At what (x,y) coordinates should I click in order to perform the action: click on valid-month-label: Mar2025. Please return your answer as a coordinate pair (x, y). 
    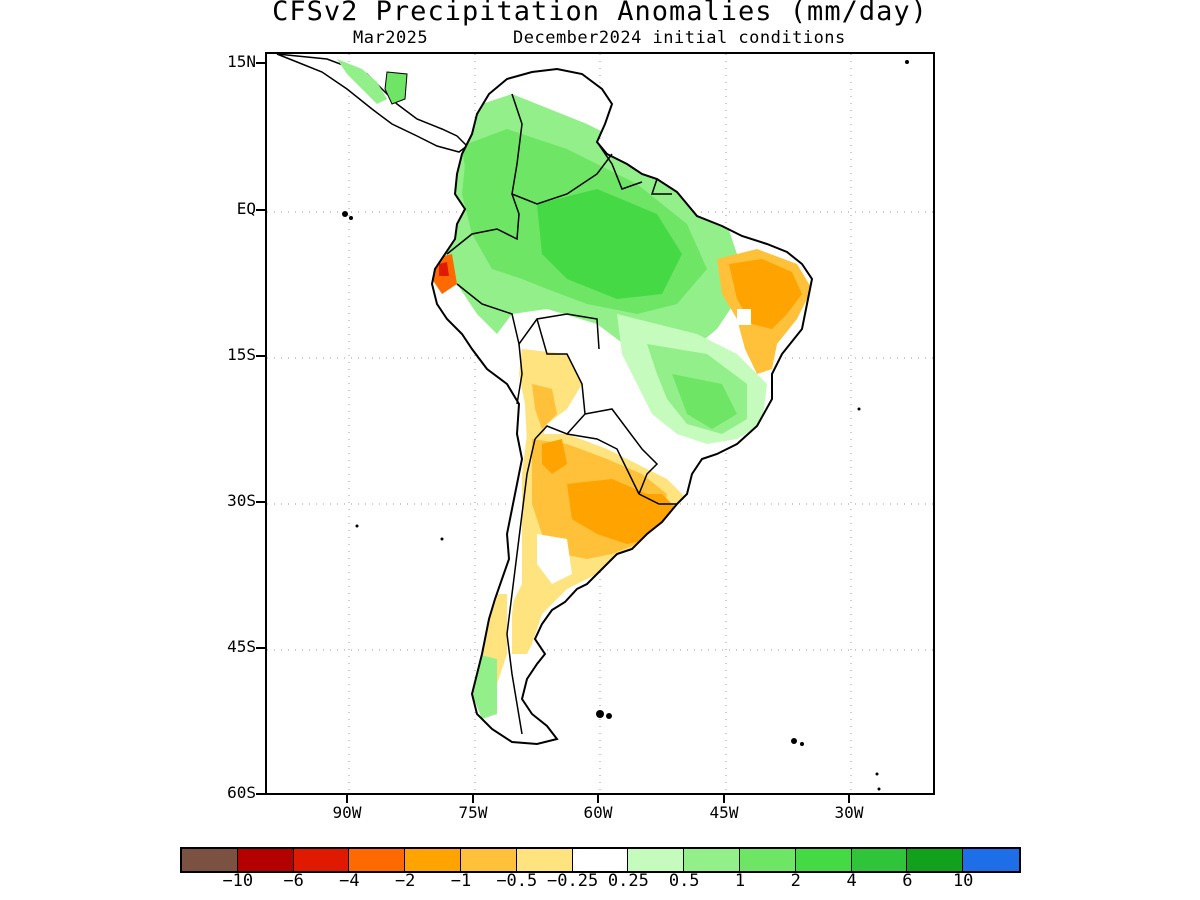
    Looking at the image, I should click on (391, 38).